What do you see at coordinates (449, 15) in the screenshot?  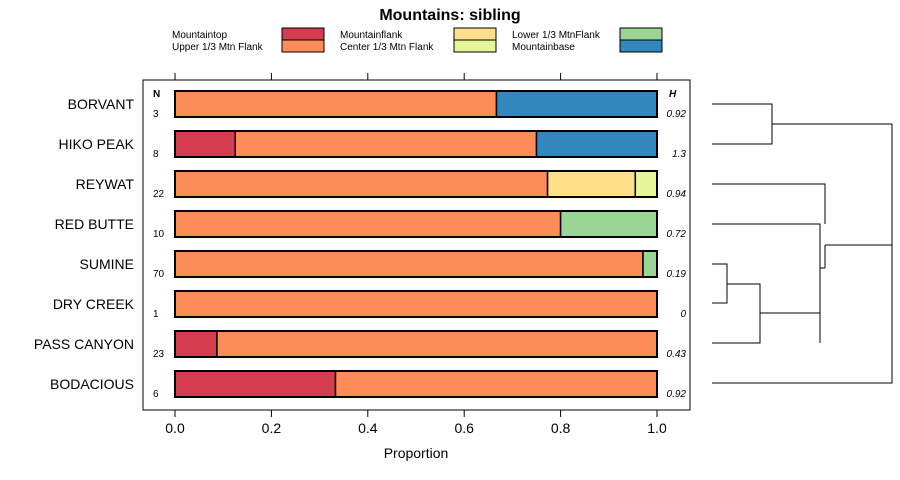 I see `chart-title: Mountains: sibling` at bounding box center [449, 15].